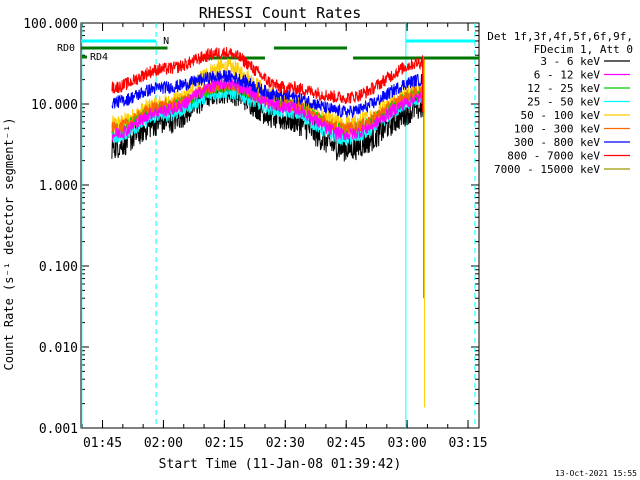  Describe the element at coordinates (224, 443) in the screenshot. I see `x-tick-label: 02:15` at that location.